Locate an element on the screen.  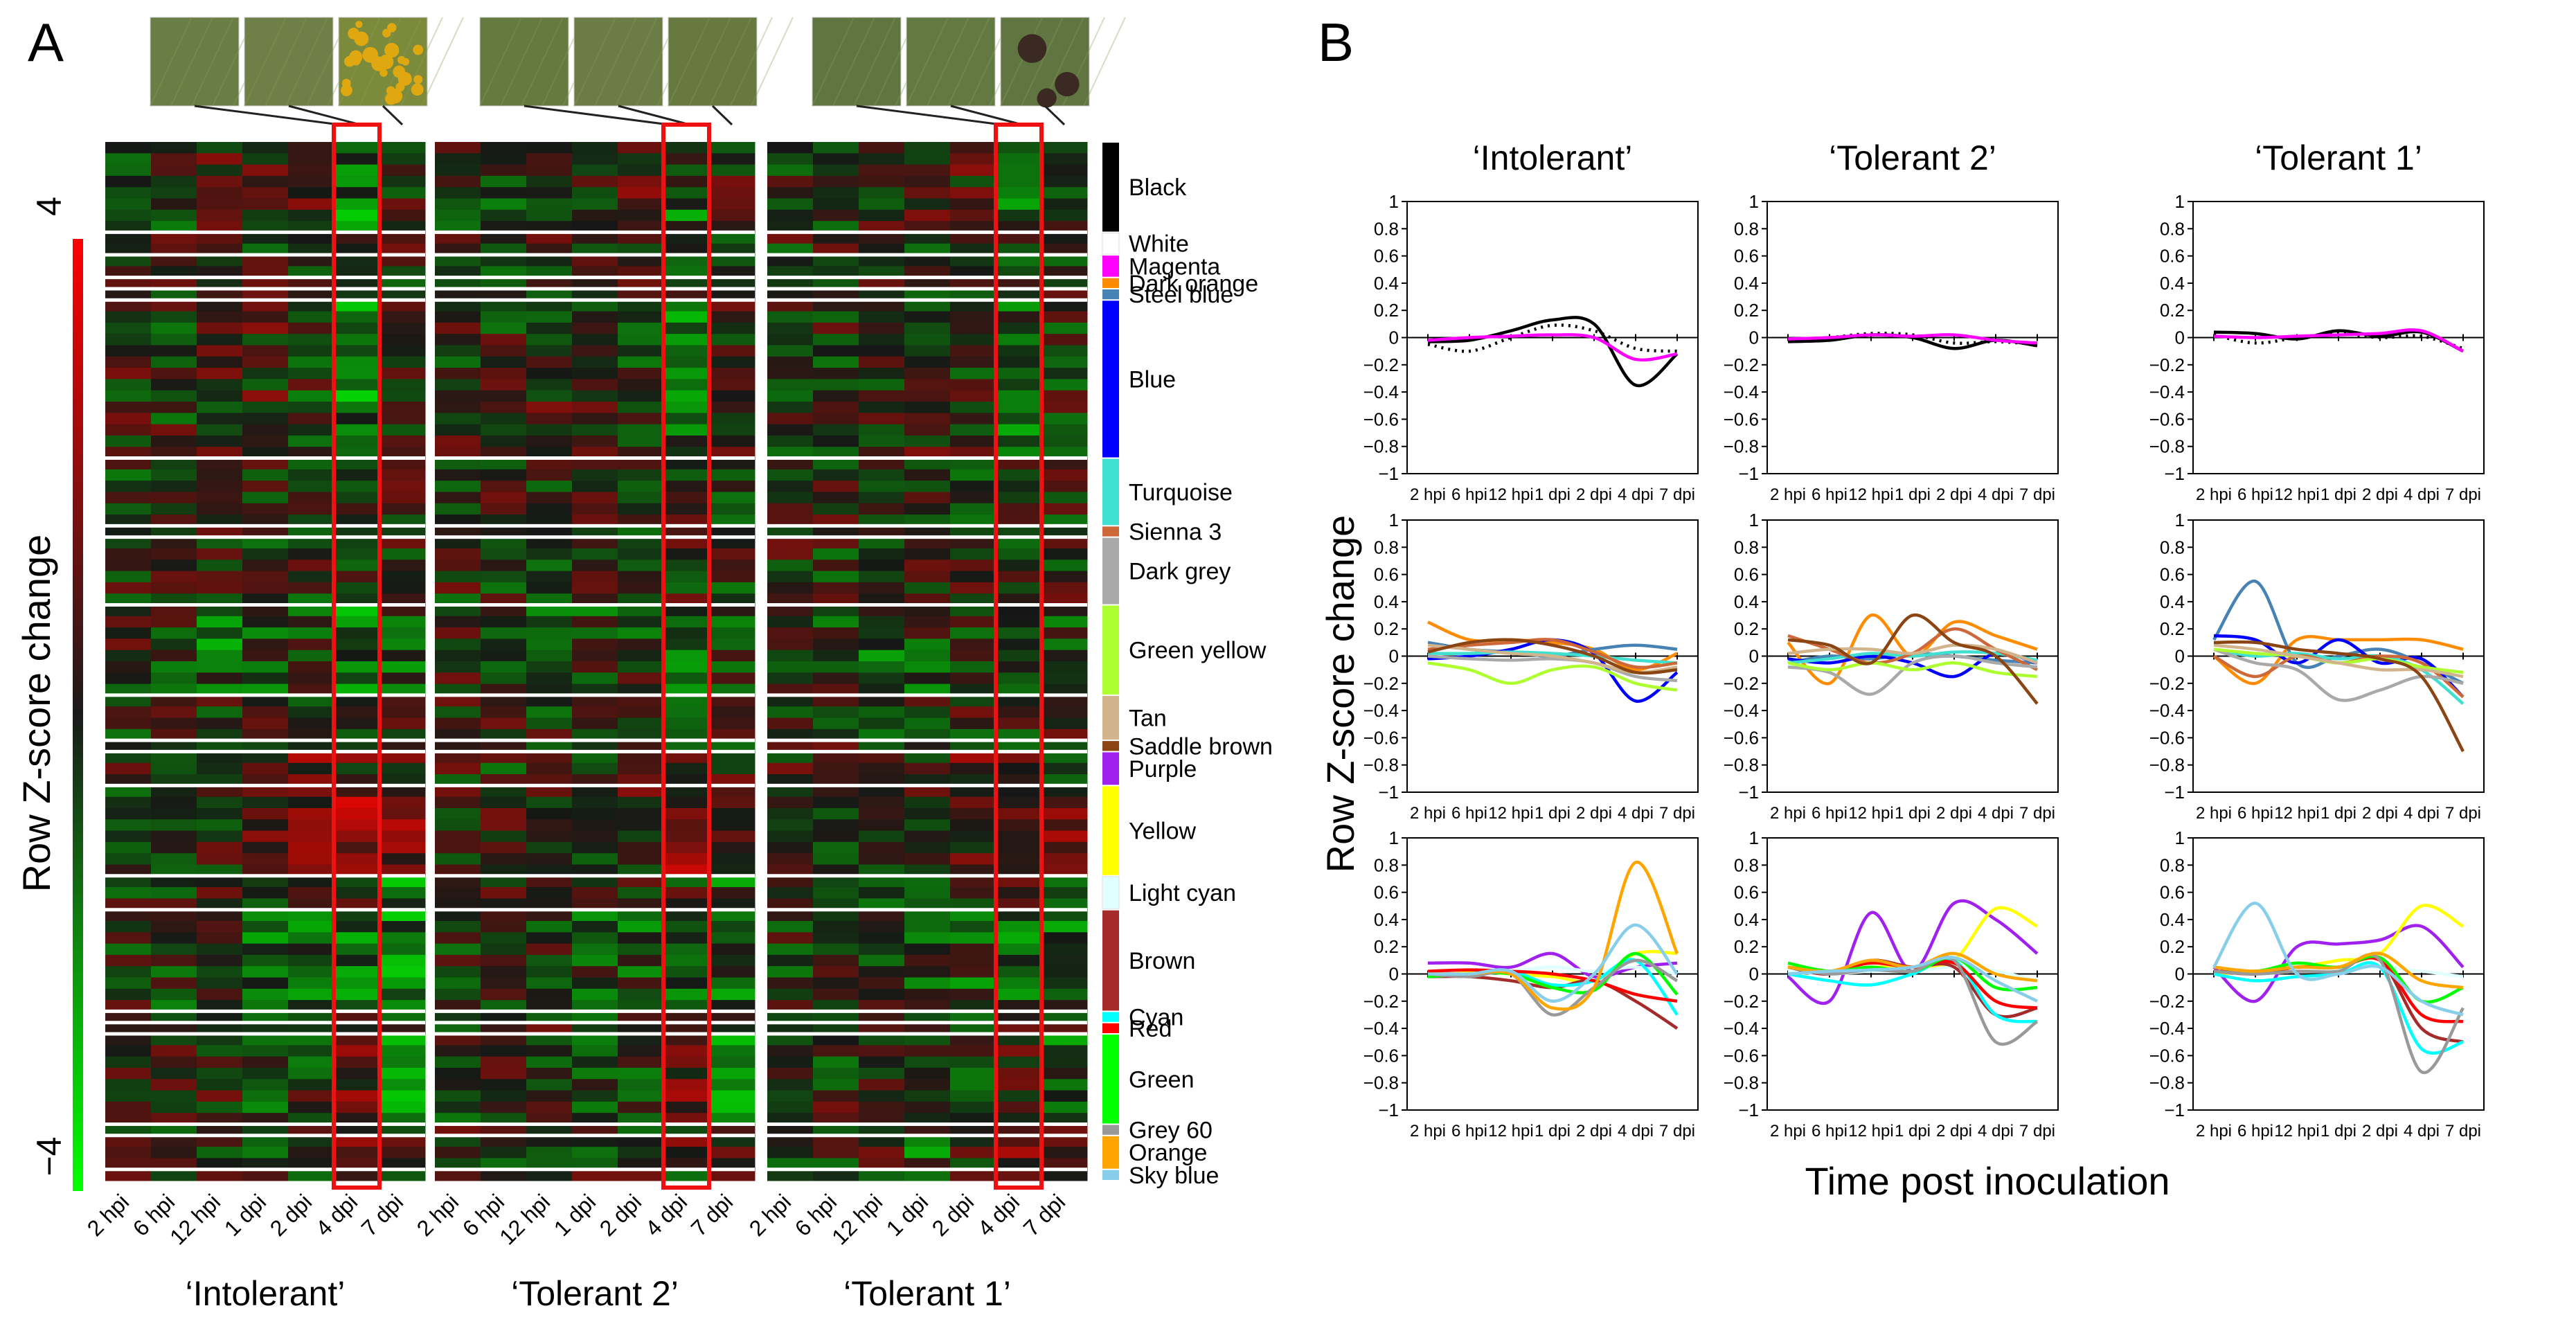
series-line-saddle-brown is located at coordinates (1913, 659).